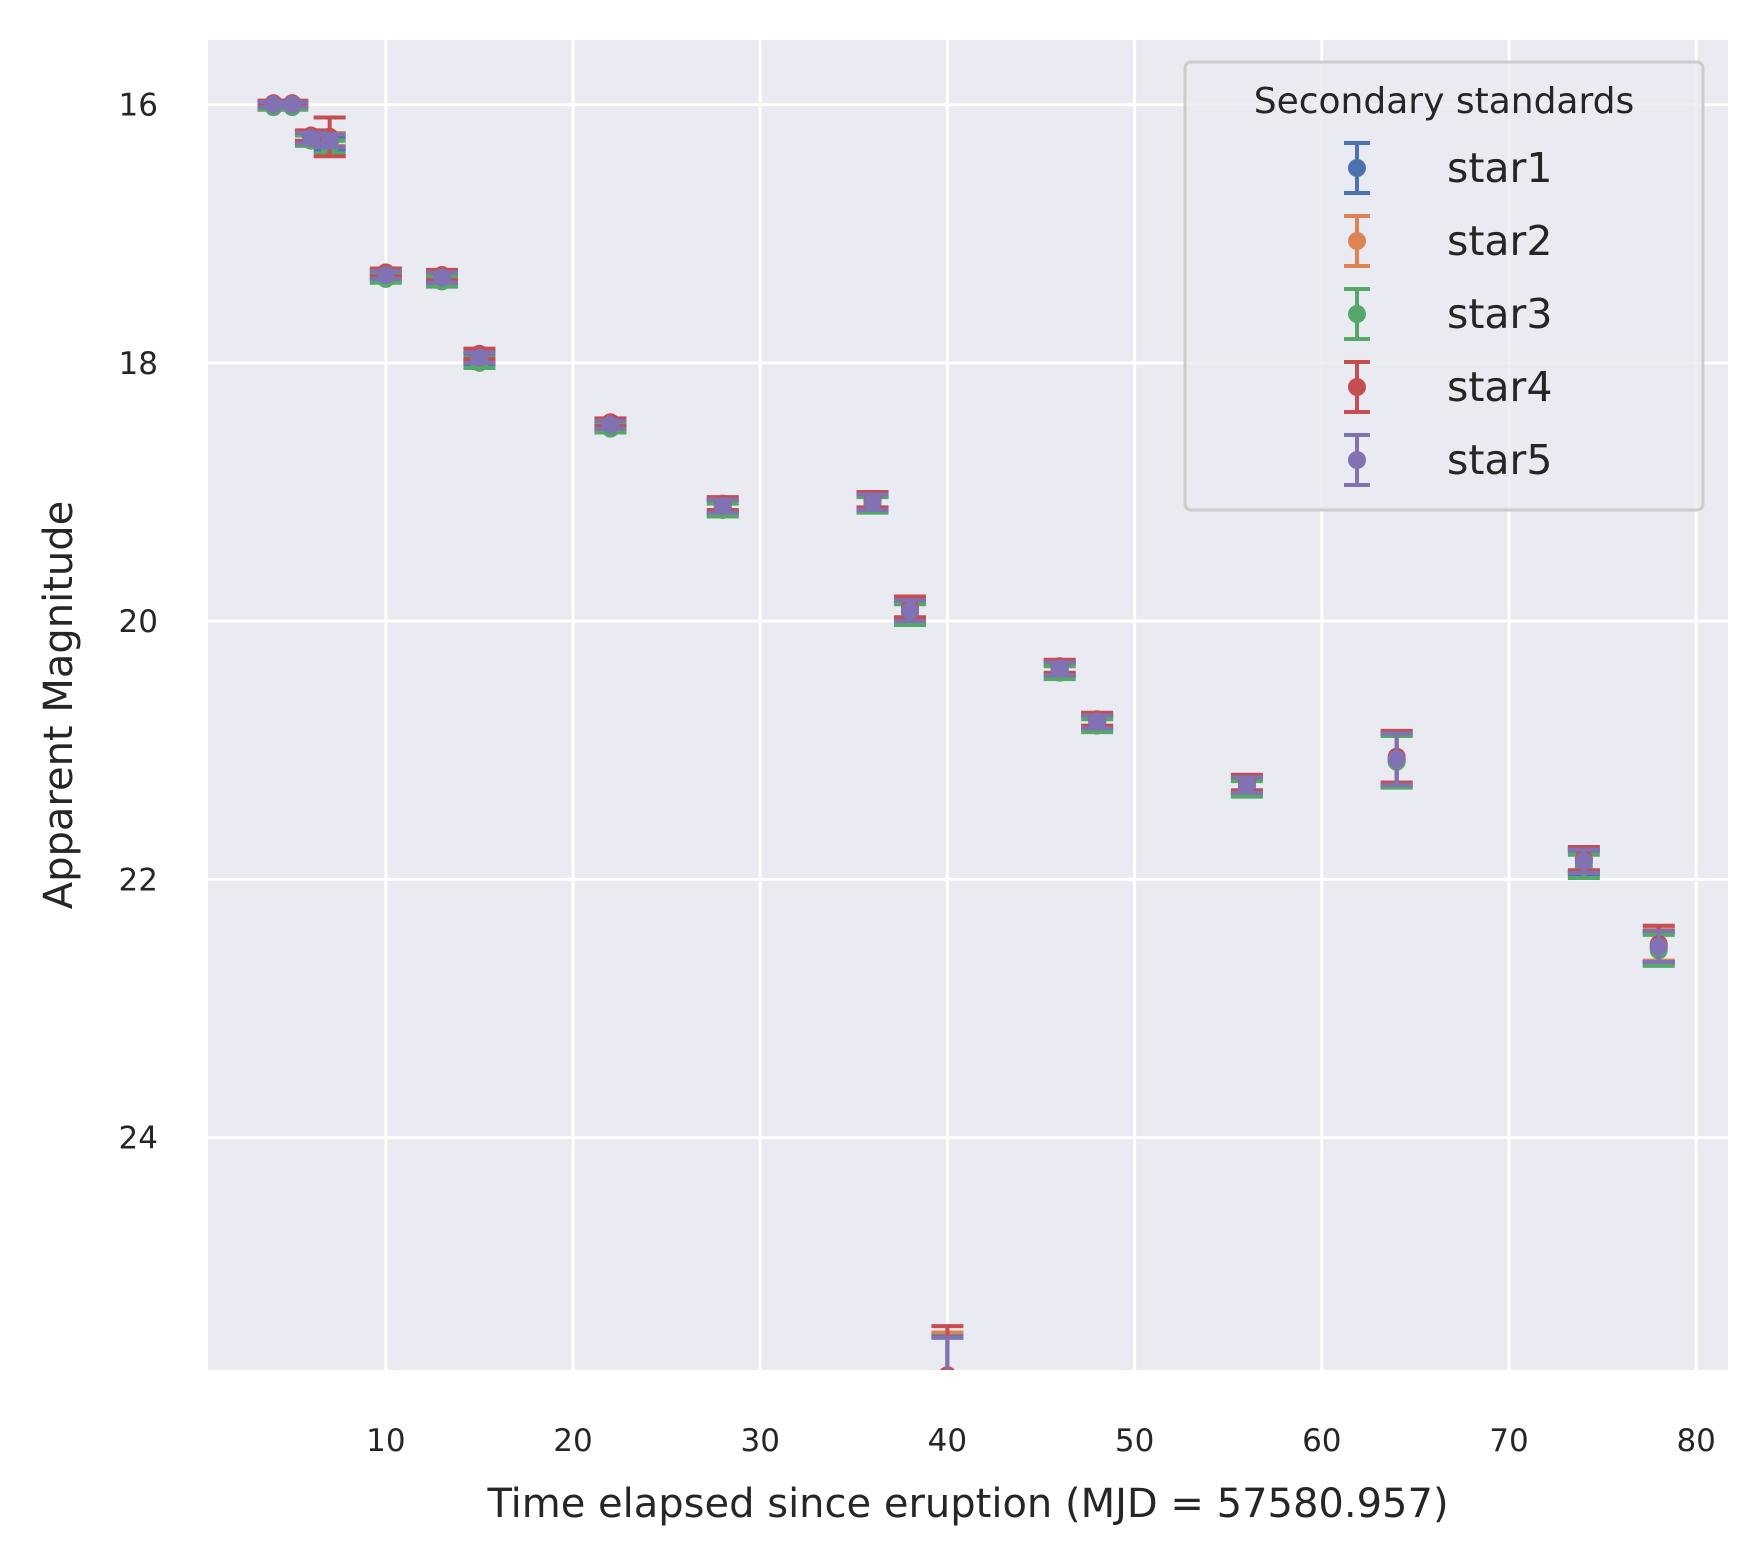  I want to click on legend-label: star2, so click(1500, 241).